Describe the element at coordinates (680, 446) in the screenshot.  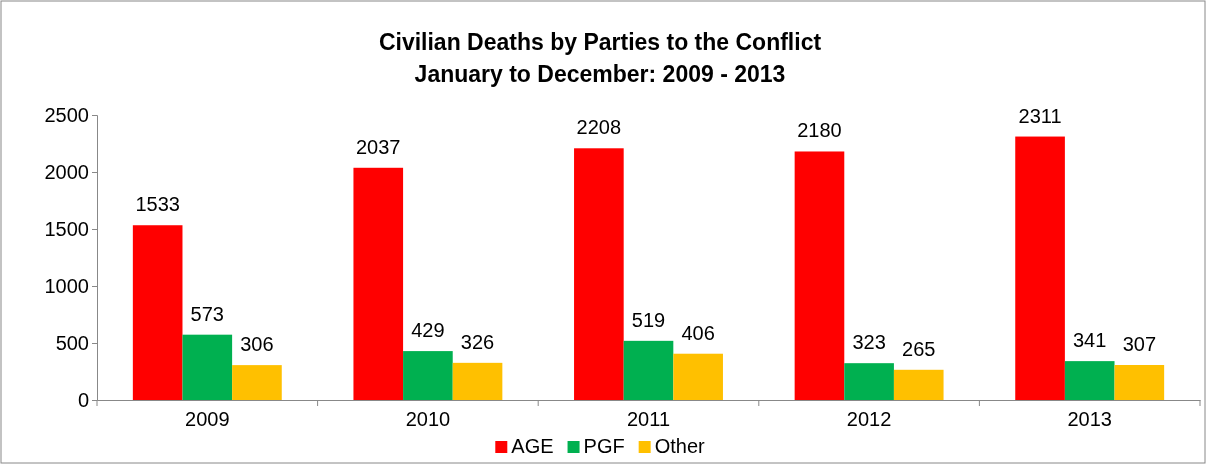
I see `legend-label: Other` at that location.